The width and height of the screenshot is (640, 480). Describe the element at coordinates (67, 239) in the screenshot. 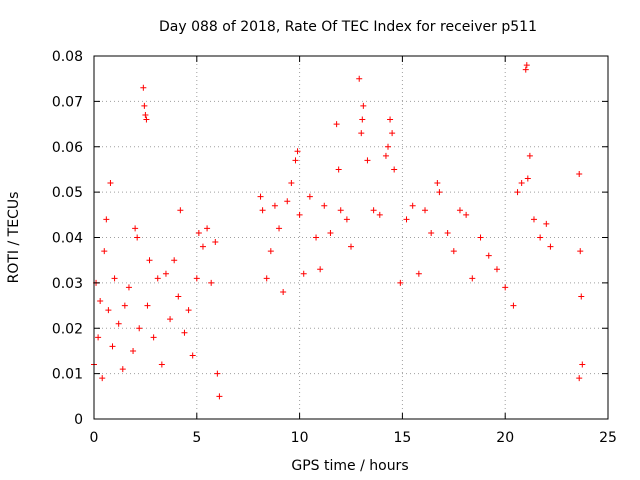

I see `y-tick-label: 0.04` at that location.